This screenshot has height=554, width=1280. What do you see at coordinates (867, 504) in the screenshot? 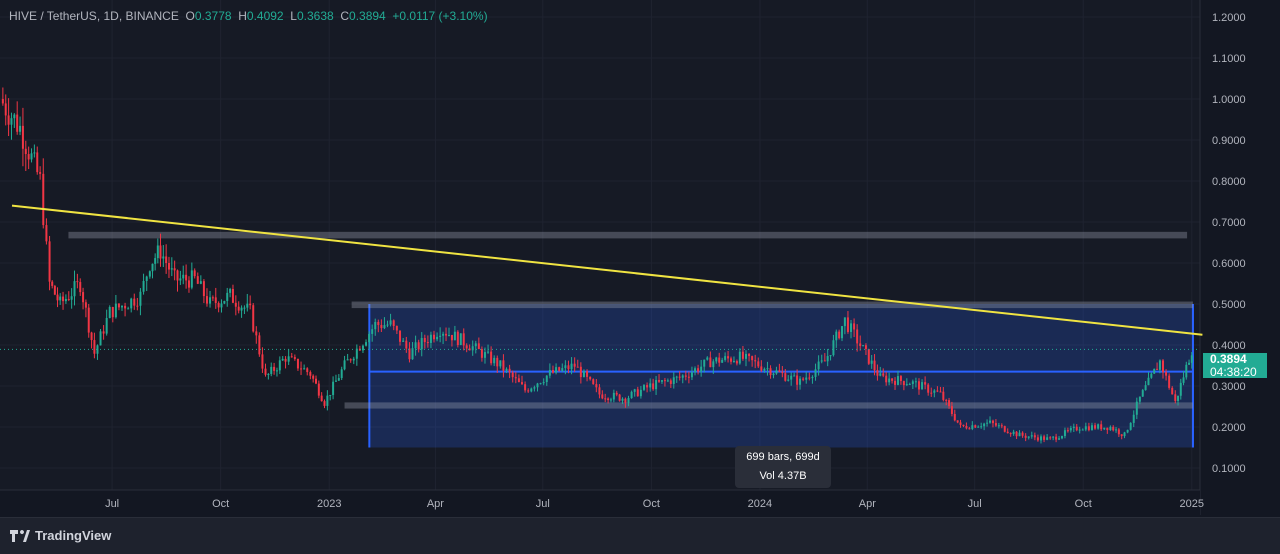
I see `x-tick-label: Apr` at bounding box center [867, 504].